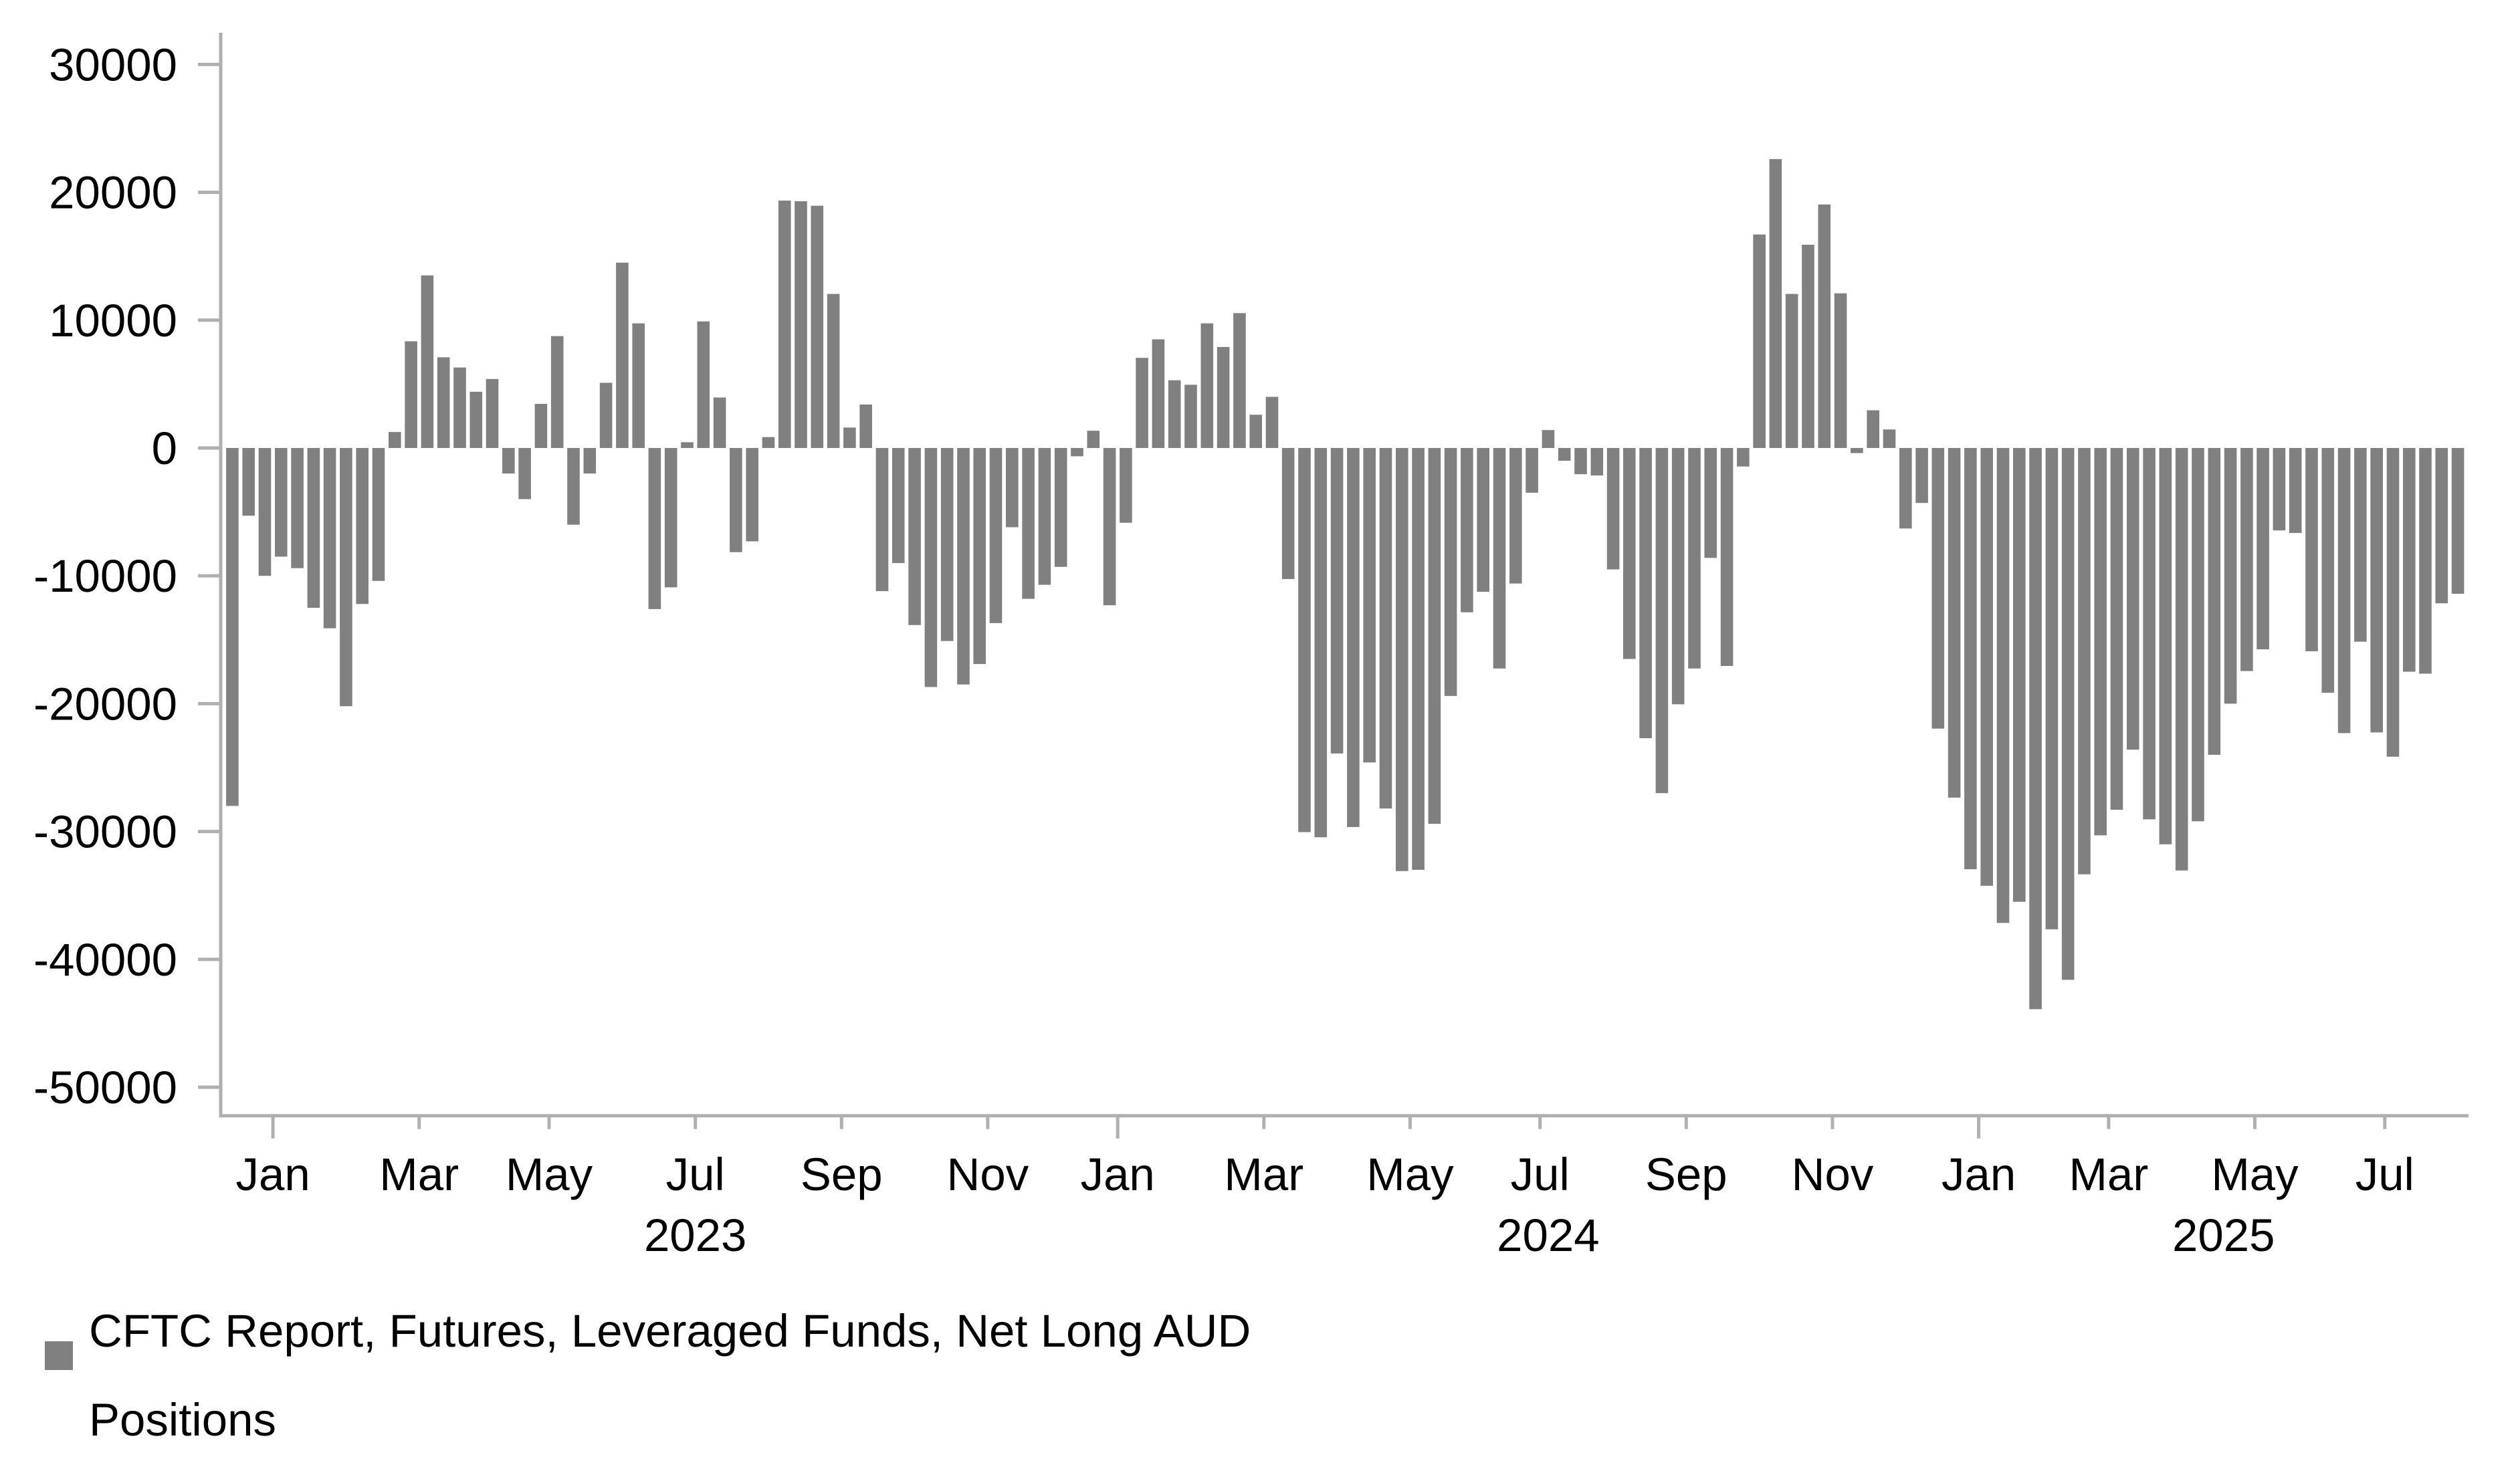 The width and height of the screenshot is (2520, 1471). What do you see at coordinates (2223, 1235) in the screenshot?
I see `svg-text: 2025` at bounding box center [2223, 1235].